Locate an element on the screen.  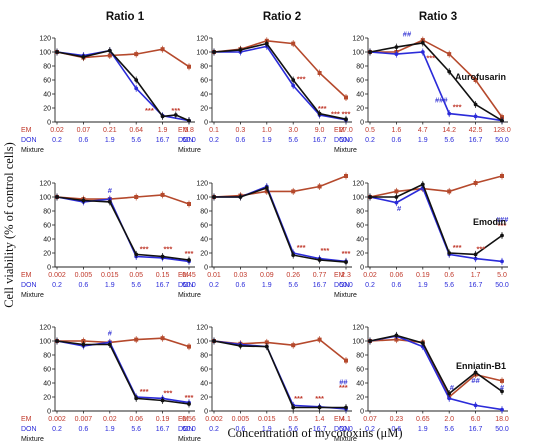
y-axis-label: Cell viability (% of control cells) is located at coordinates (9, 225).